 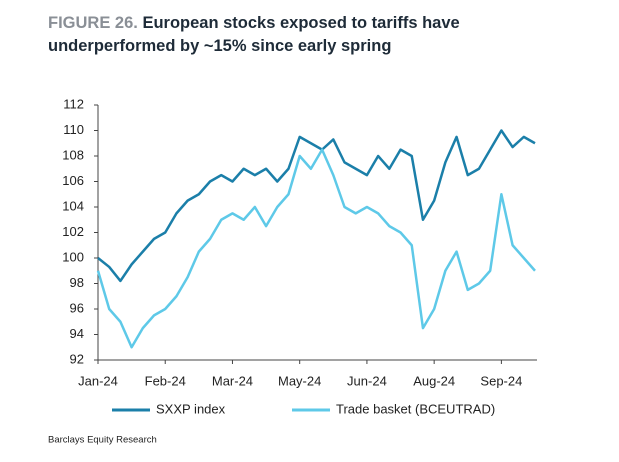 What do you see at coordinates (77, 358) in the screenshot?
I see `y-tick-label: 92` at bounding box center [77, 358].